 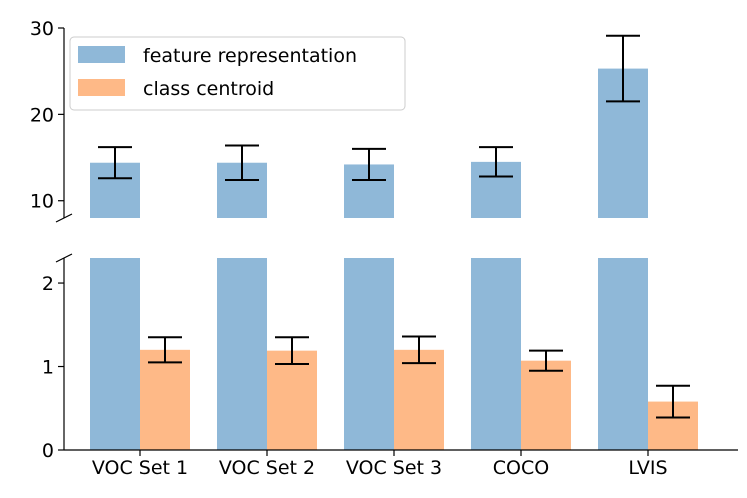 What do you see at coordinates (208, 89) in the screenshot?
I see `legend-label-centroid: class centroid` at bounding box center [208, 89].